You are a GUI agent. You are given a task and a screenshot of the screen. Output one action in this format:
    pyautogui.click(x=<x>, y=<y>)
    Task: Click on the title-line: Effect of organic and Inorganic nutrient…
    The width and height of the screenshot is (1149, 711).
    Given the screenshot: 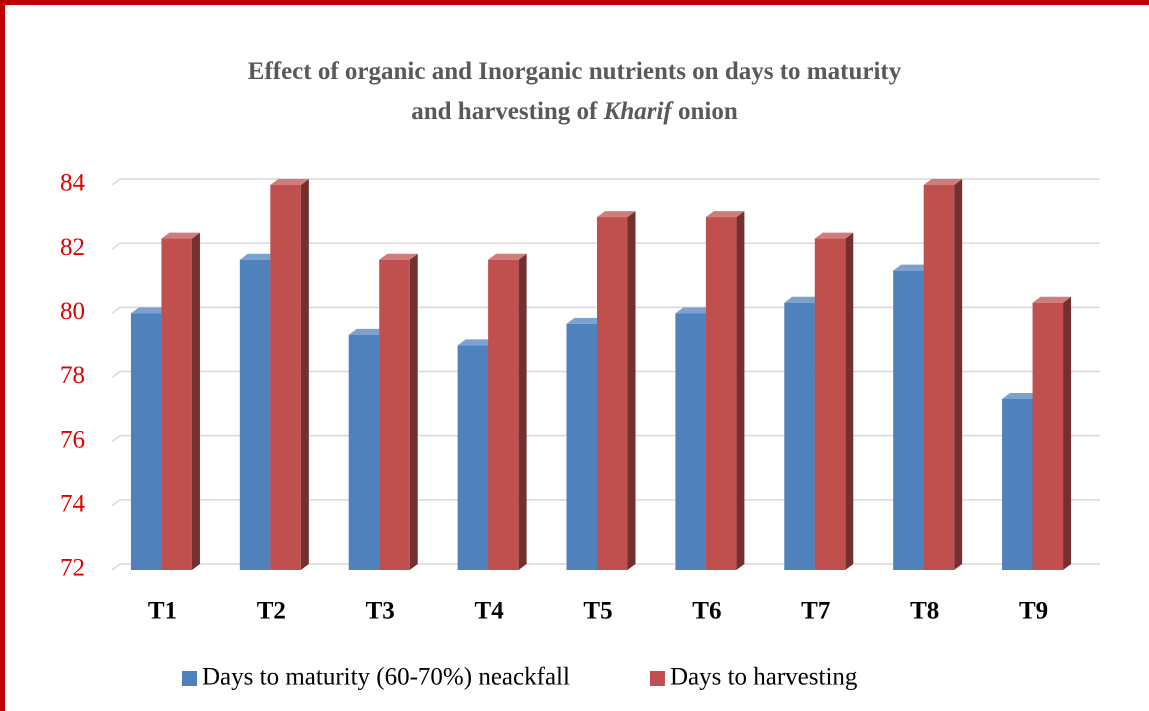 What is the action you would take?
    pyautogui.click(x=574, y=71)
    